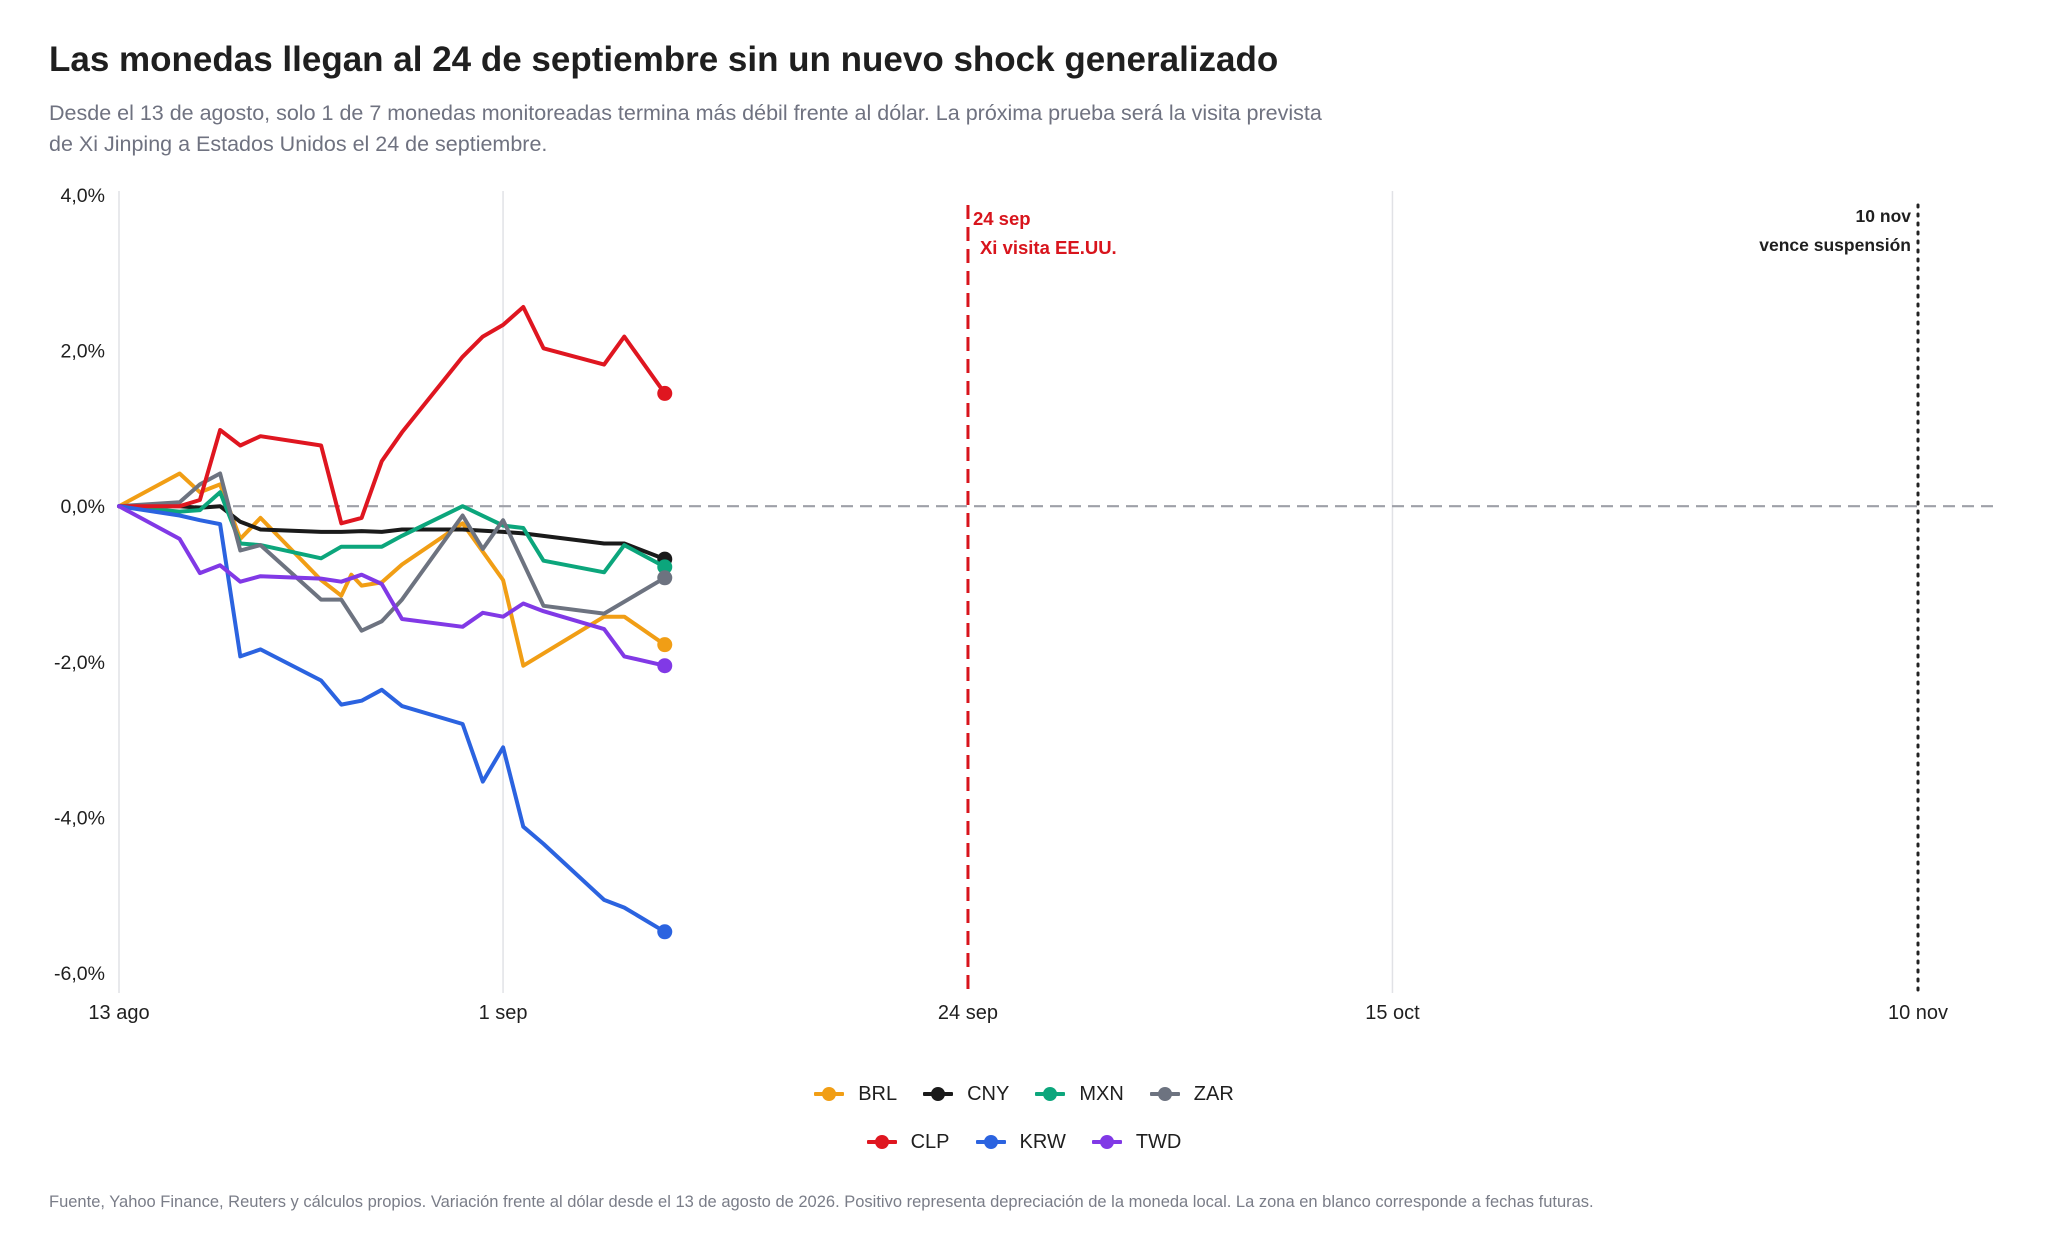 The height and width of the screenshot is (1243, 2048). I want to click on x-tick-label: 13 ago, so click(118, 1013).